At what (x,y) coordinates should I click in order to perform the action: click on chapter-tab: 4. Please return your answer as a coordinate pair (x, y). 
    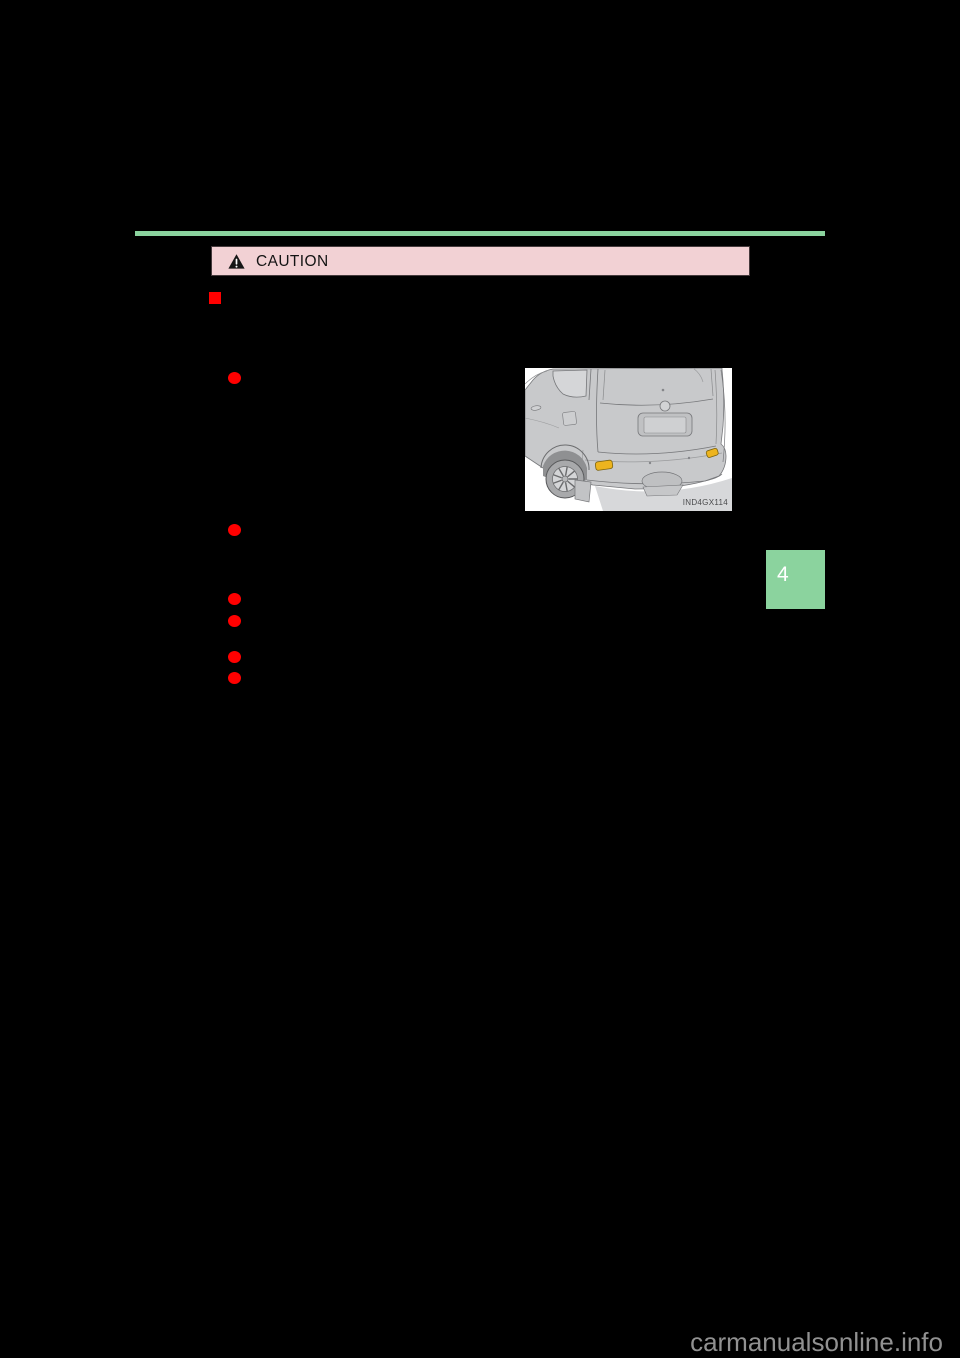
    Looking at the image, I should click on (795, 579).